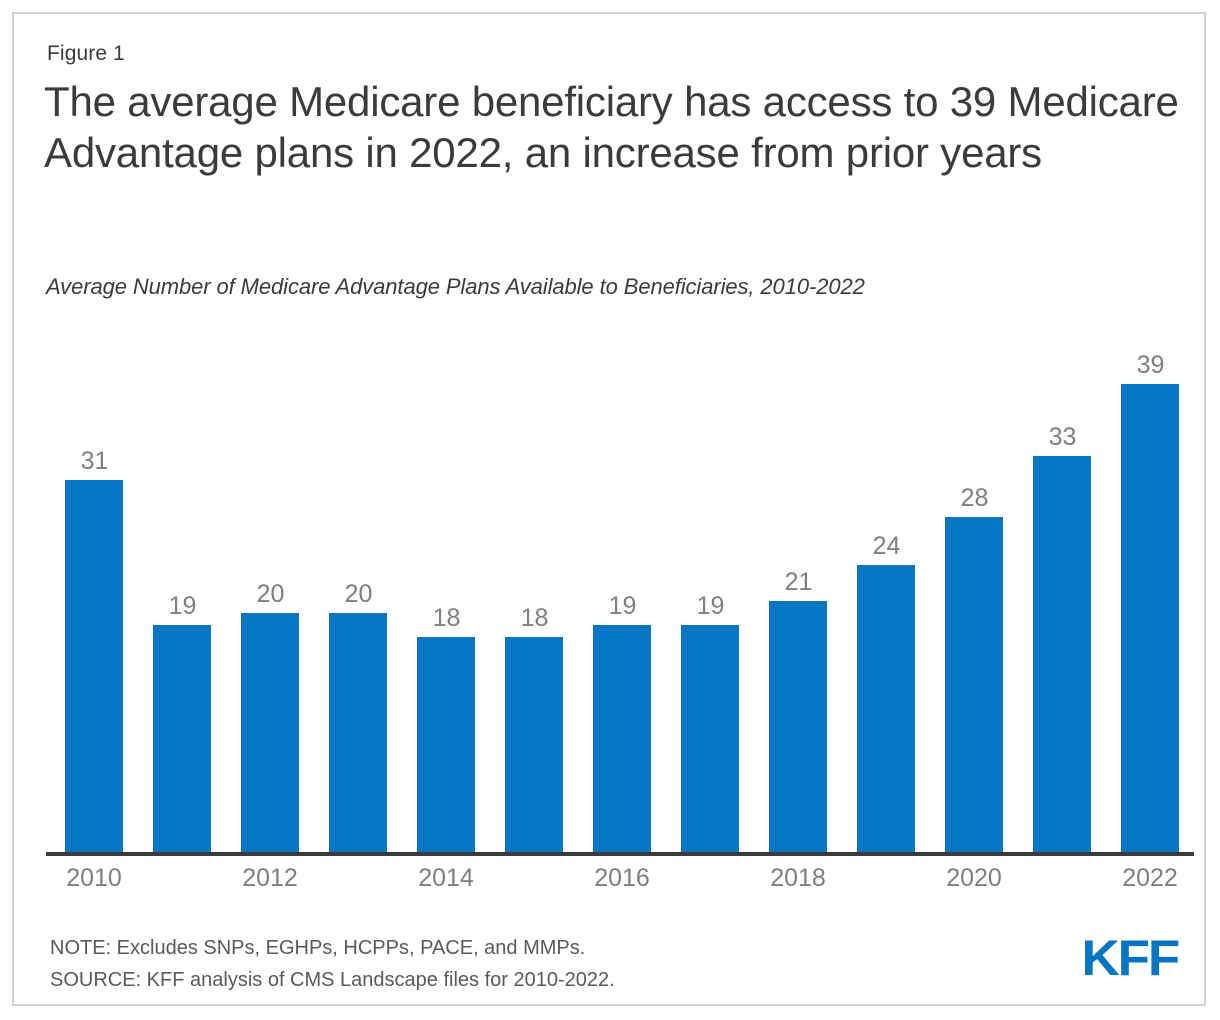  Describe the element at coordinates (1150, 365) in the screenshot. I see `bar-value-label: 39` at that location.